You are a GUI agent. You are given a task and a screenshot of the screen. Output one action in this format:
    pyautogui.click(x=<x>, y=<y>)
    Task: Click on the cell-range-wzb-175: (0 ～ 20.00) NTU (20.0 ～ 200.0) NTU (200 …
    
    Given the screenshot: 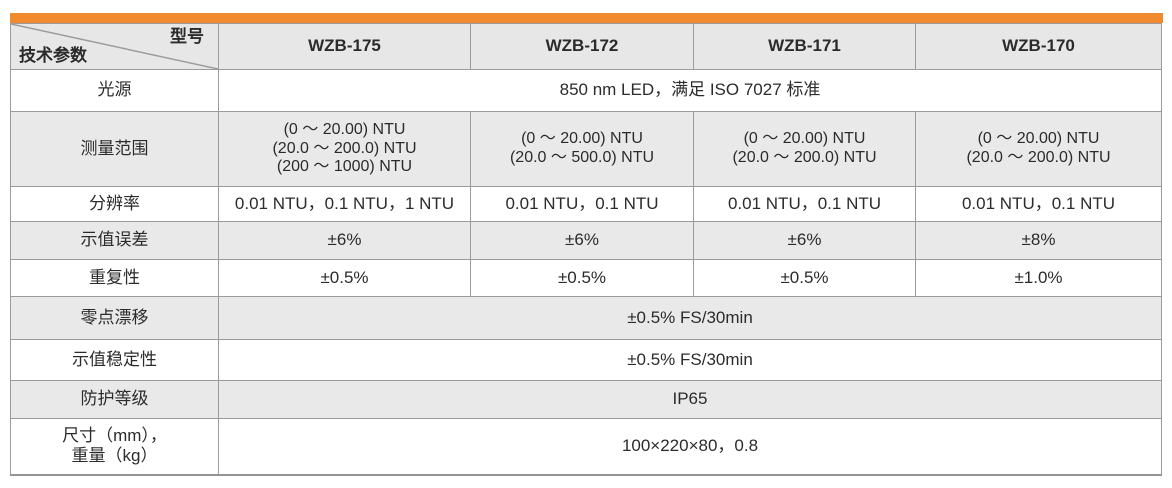 What is the action you would take?
    pyautogui.click(x=344, y=149)
    